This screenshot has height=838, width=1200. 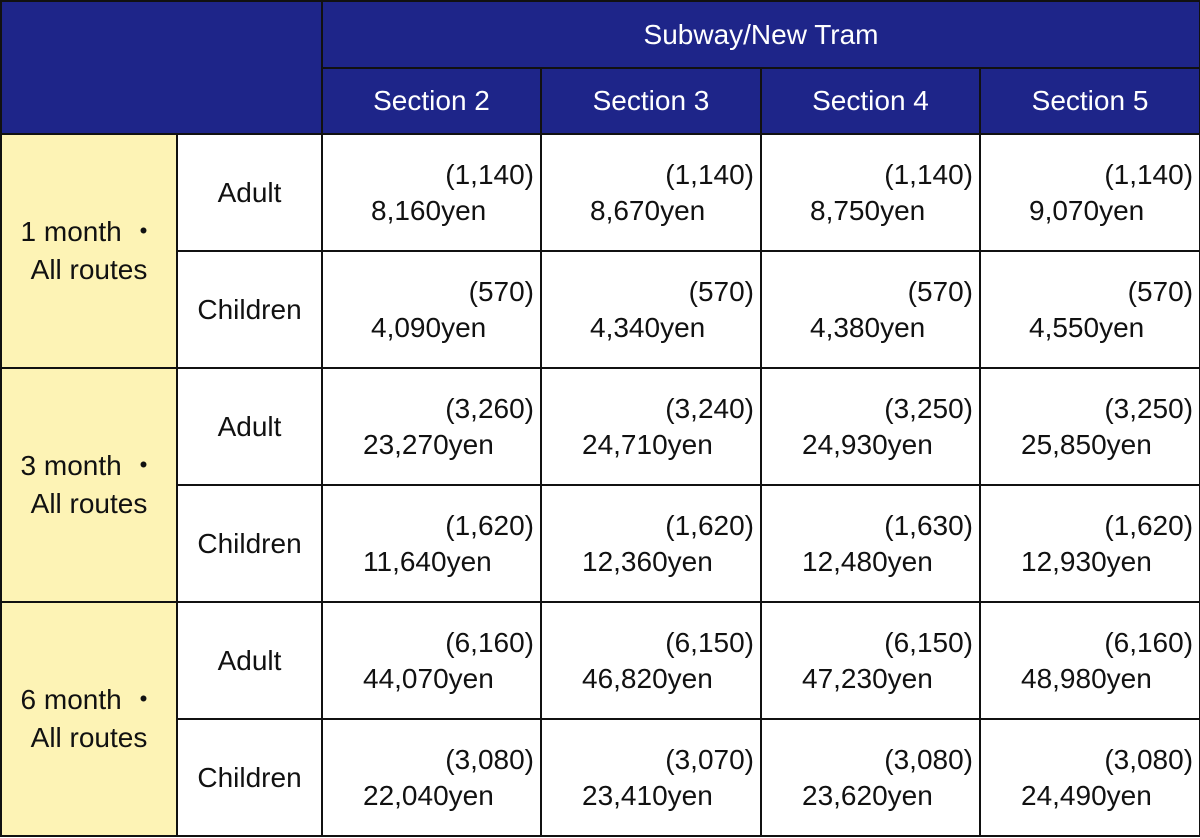 What do you see at coordinates (1086, 795) in the screenshot?
I see `fare-price: 24,490yen` at bounding box center [1086, 795].